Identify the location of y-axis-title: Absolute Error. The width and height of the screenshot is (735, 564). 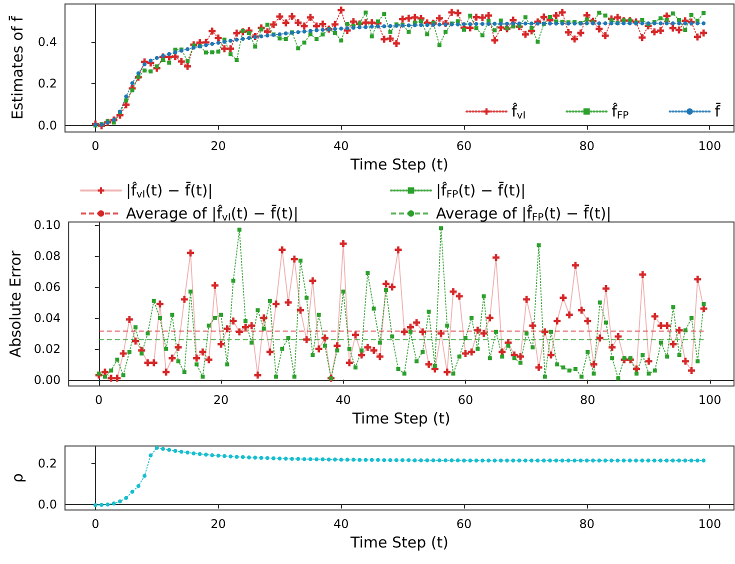
(15, 304).